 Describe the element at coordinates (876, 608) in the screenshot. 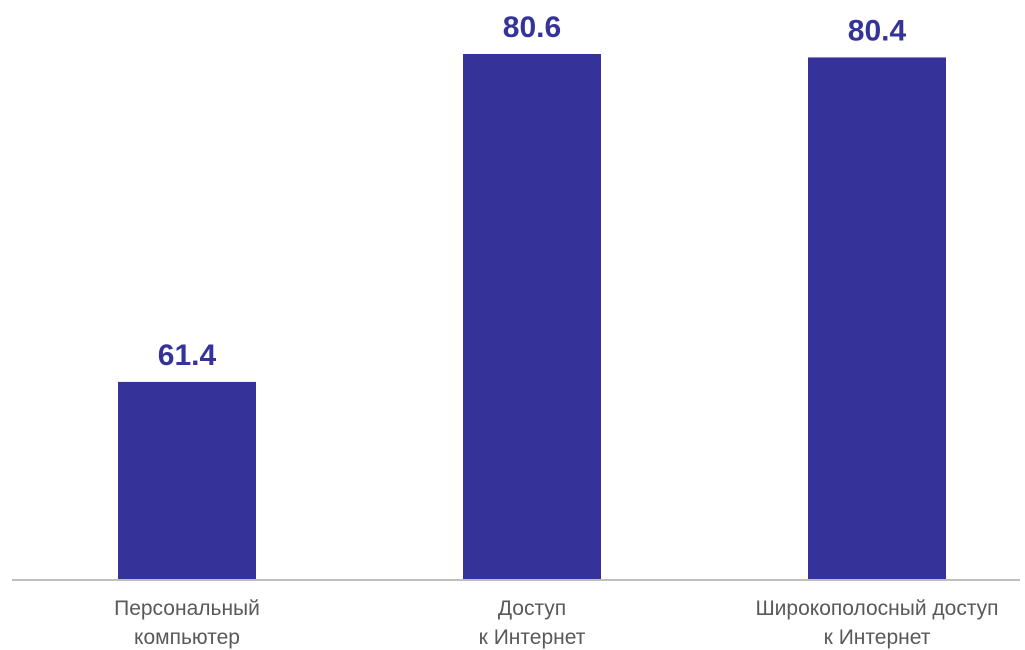

I see `category-label-3-line-1: Широкополосный доступ` at that location.